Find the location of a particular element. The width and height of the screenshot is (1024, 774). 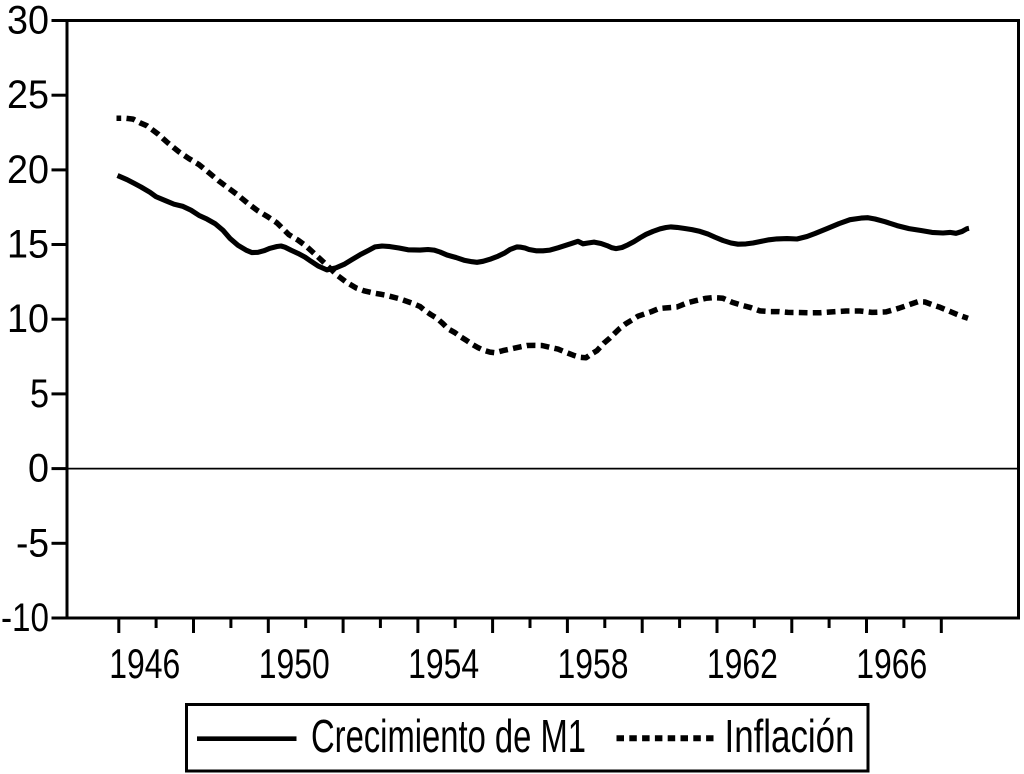

svg-text: 1958 is located at coordinates (593, 663).